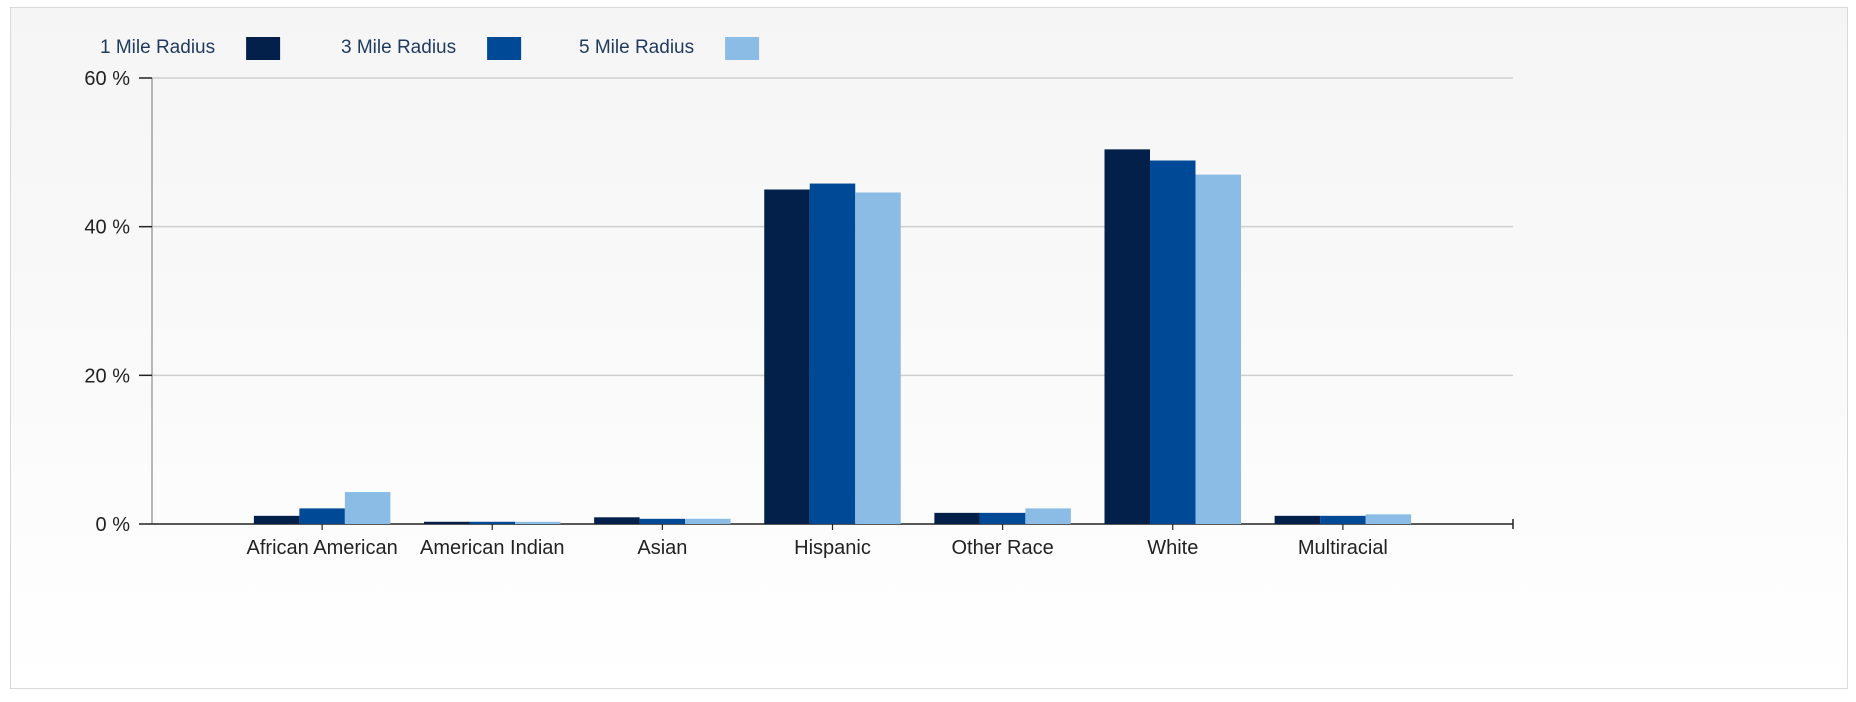 This screenshot has width=1856, height=702. Describe the element at coordinates (662, 548) in the screenshot. I see `x-tick-label: Asian` at that location.